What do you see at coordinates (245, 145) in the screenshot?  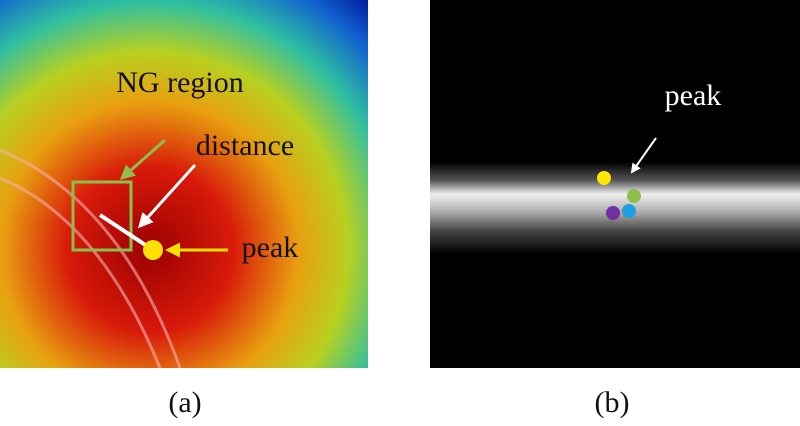 I see `label: distance` at bounding box center [245, 145].